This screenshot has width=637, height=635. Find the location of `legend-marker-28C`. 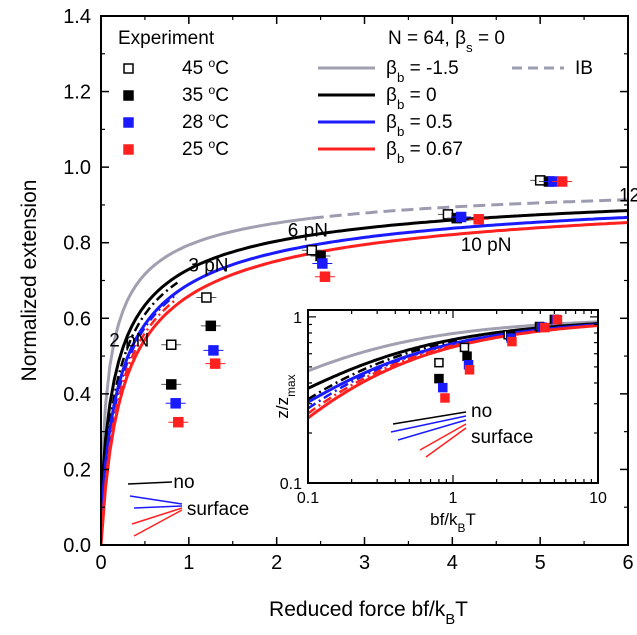

legend-marker-28C is located at coordinates (128, 122).